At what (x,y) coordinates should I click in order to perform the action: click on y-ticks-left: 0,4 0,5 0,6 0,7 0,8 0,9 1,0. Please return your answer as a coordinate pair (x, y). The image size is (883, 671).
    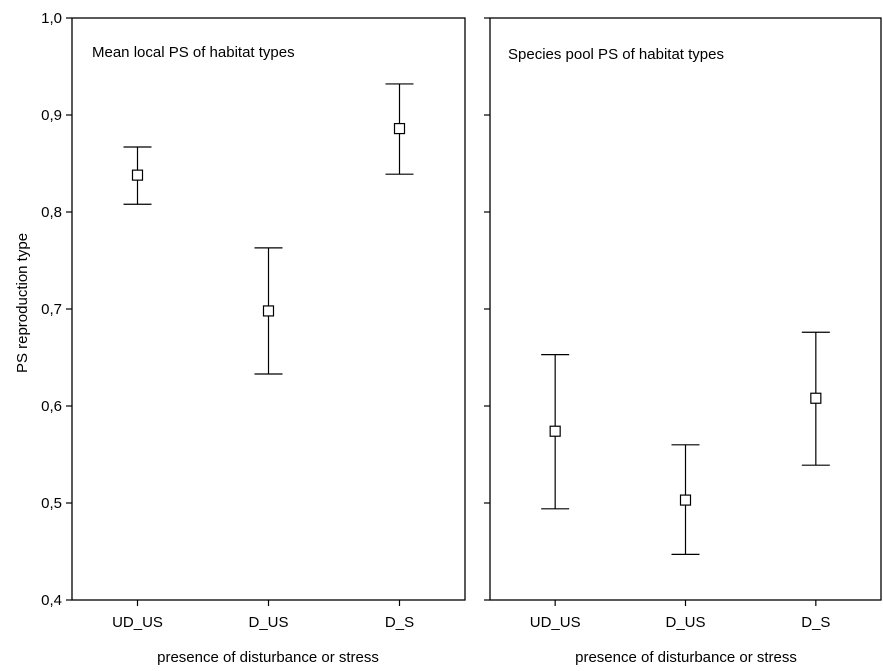
    Looking at the image, I should click on (56, 309).